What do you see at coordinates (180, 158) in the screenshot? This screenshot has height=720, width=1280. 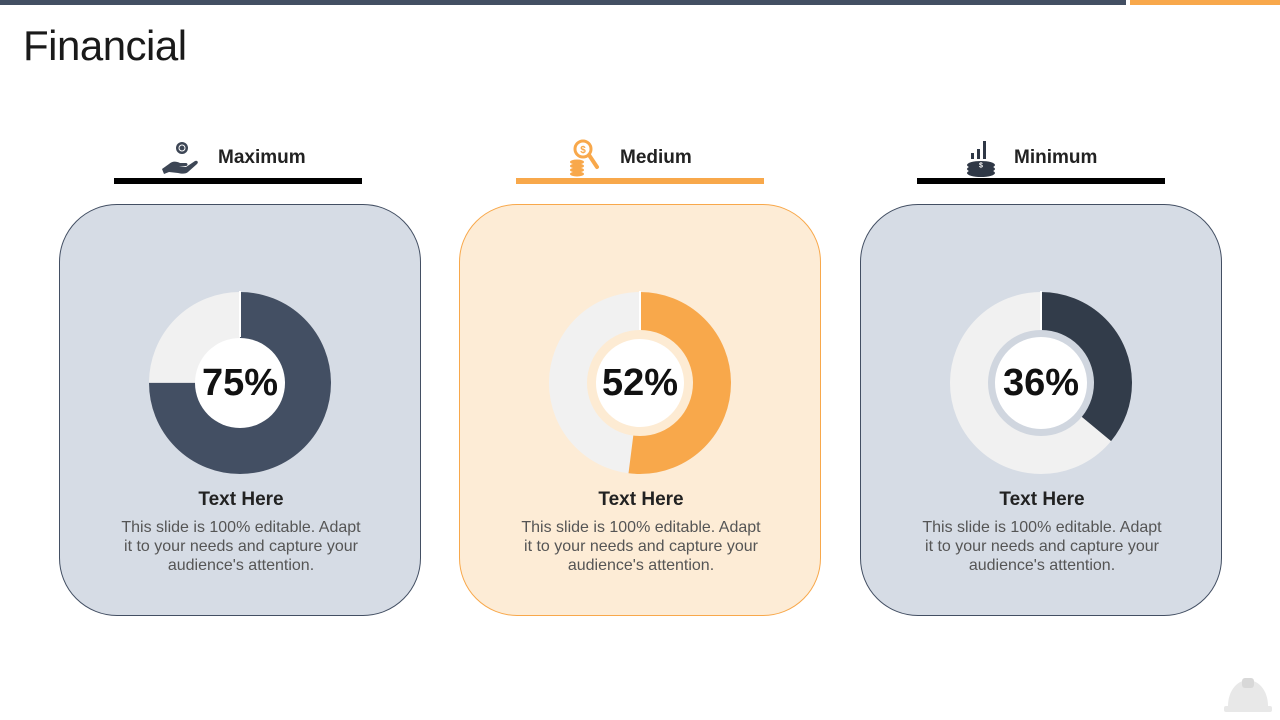 I see `hand-coin-icon` at bounding box center [180, 158].